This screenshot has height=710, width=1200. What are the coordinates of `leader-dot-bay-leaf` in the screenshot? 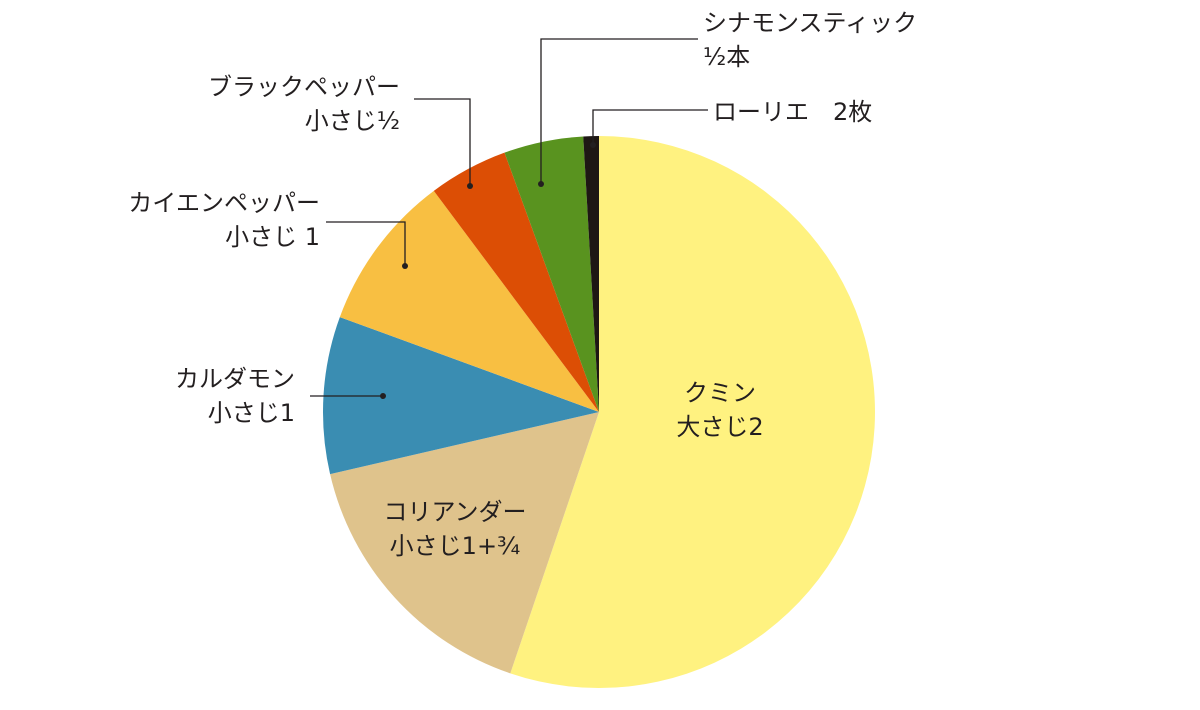 It's located at (593, 145).